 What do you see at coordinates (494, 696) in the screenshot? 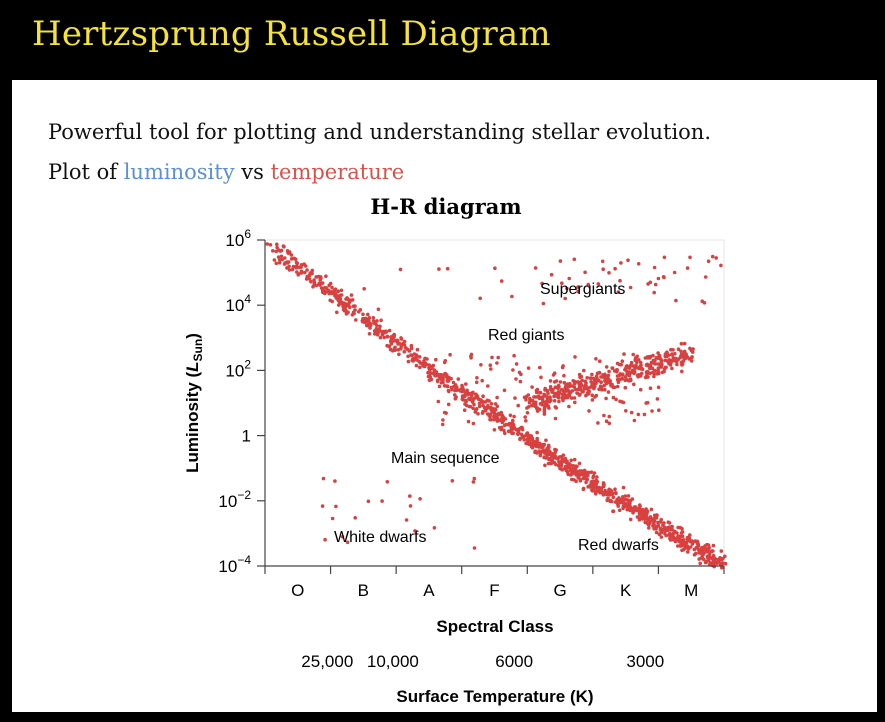
I see `x-axis-label-temperature: Surface Temperature (K)` at bounding box center [494, 696].